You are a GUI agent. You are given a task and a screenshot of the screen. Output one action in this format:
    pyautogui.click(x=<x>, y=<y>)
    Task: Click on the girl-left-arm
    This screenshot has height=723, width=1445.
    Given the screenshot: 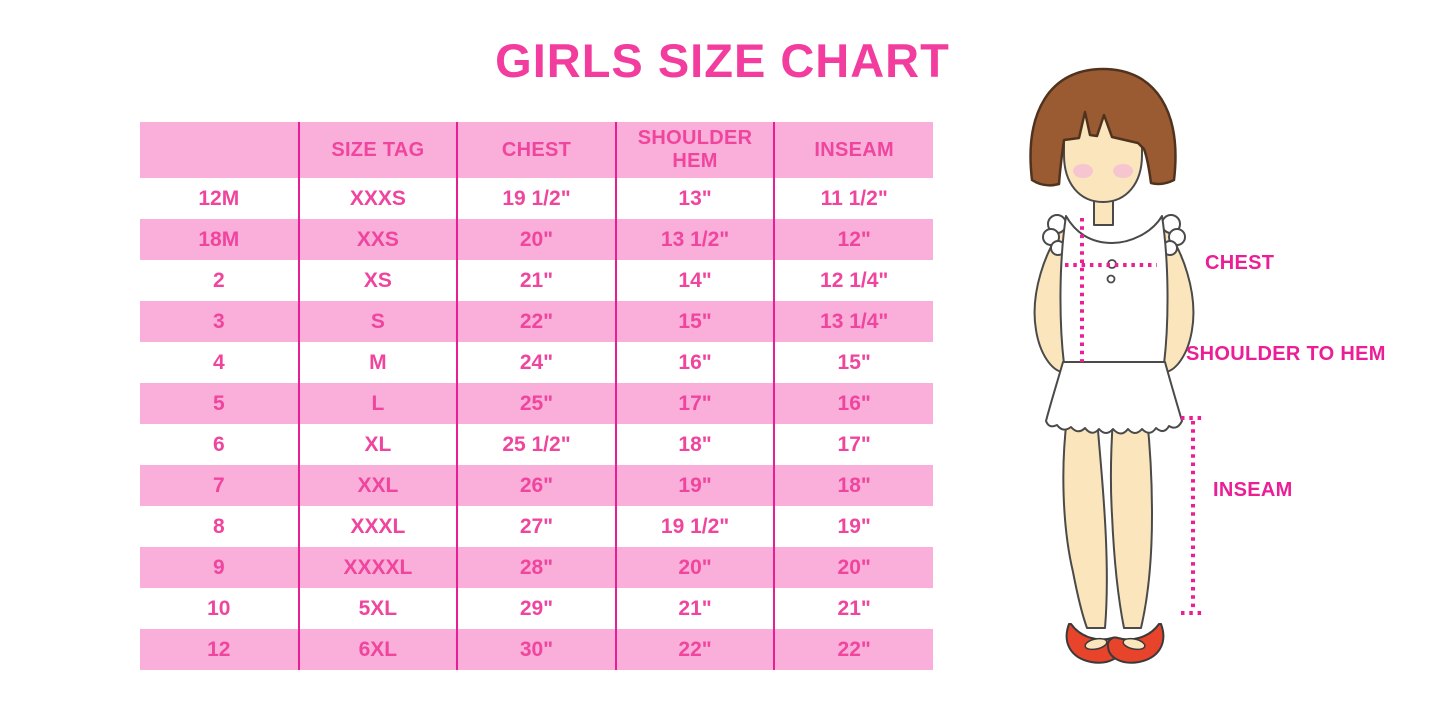 What is the action you would take?
    pyautogui.click(x=1050, y=297)
    